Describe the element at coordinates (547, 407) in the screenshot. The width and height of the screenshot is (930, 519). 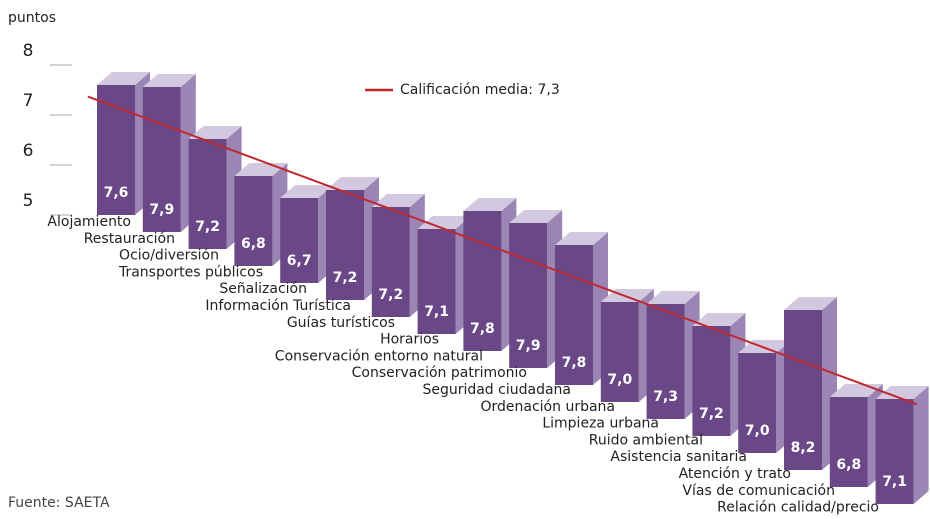
I see `category-label: Ordenación urbana` at that location.